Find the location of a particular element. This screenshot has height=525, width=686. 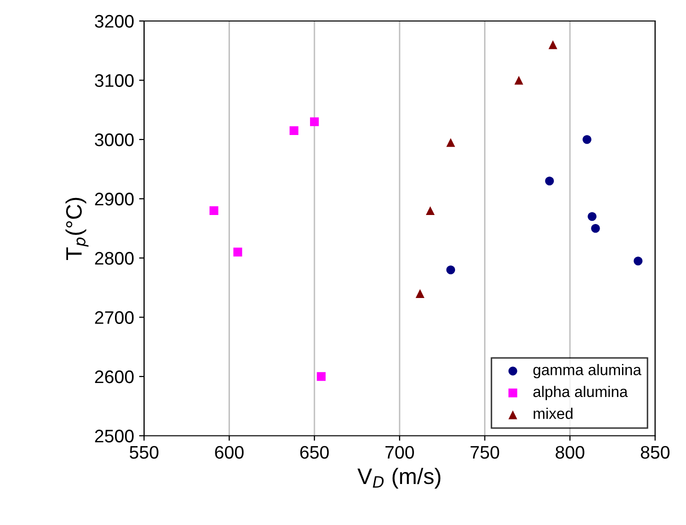

y-tick-label: 2900 is located at coordinates (114, 199).